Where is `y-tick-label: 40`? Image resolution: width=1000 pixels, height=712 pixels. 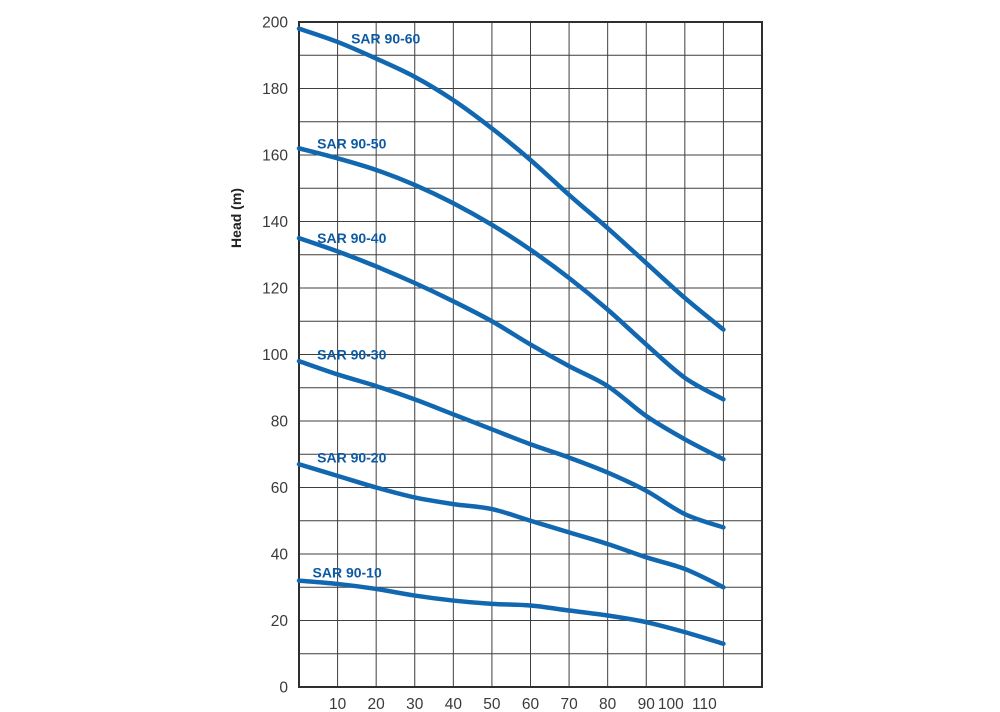
y-tick-label: 40 is located at coordinates (280, 555).